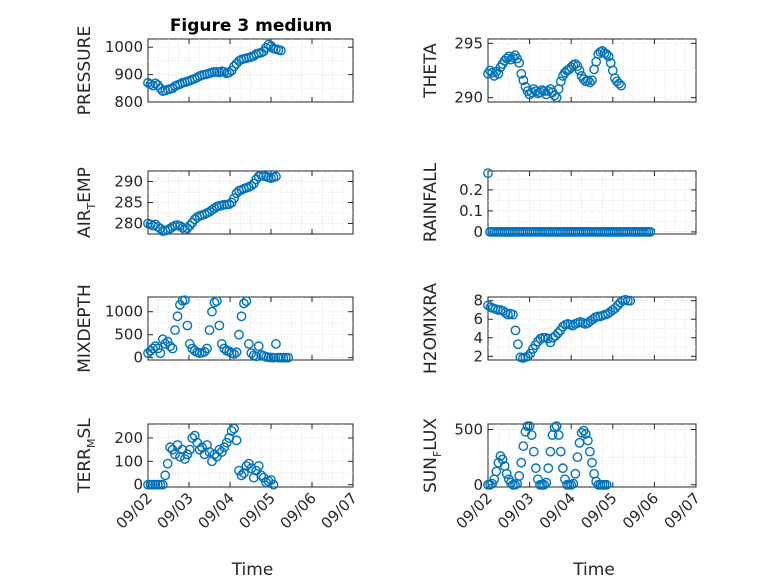 This screenshot has width=778, height=583. I want to click on y-tick-label: 900, so click(128, 75).